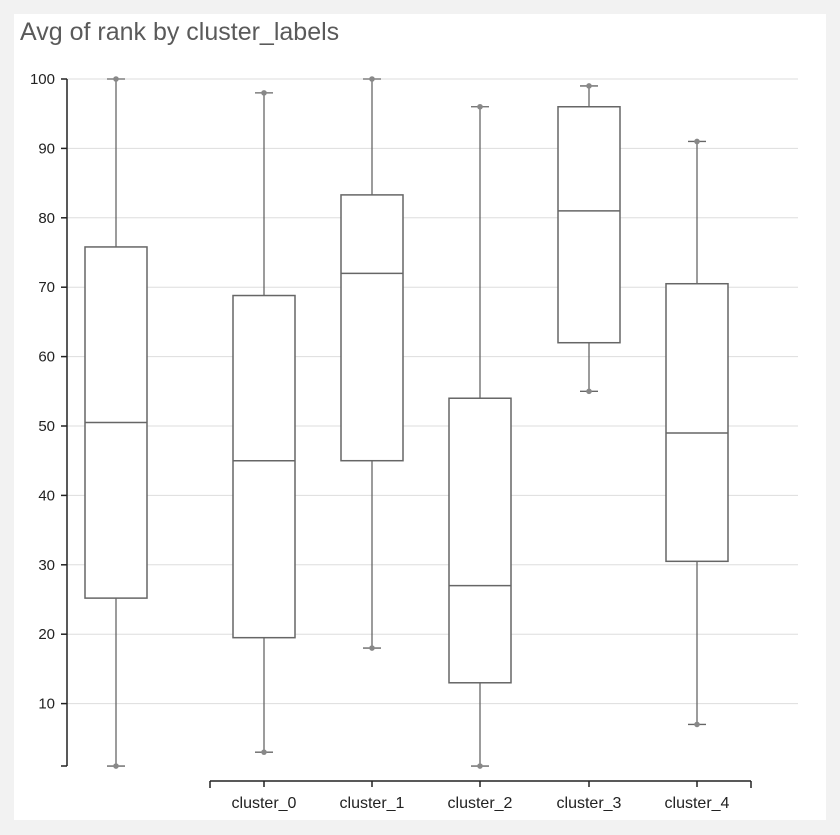  I want to click on y-tick-label: 50, so click(46, 426).